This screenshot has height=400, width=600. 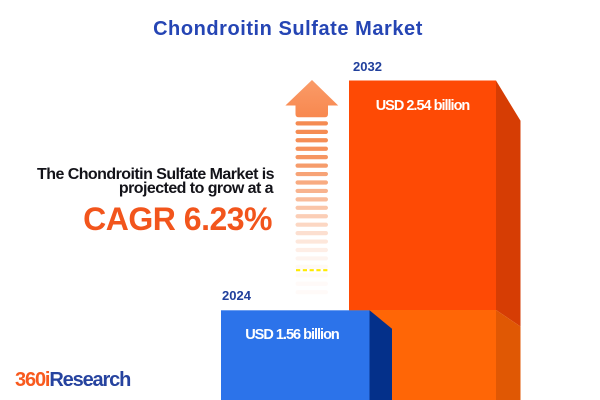 I want to click on logo-suffix: Research, so click(x=90, y=379).